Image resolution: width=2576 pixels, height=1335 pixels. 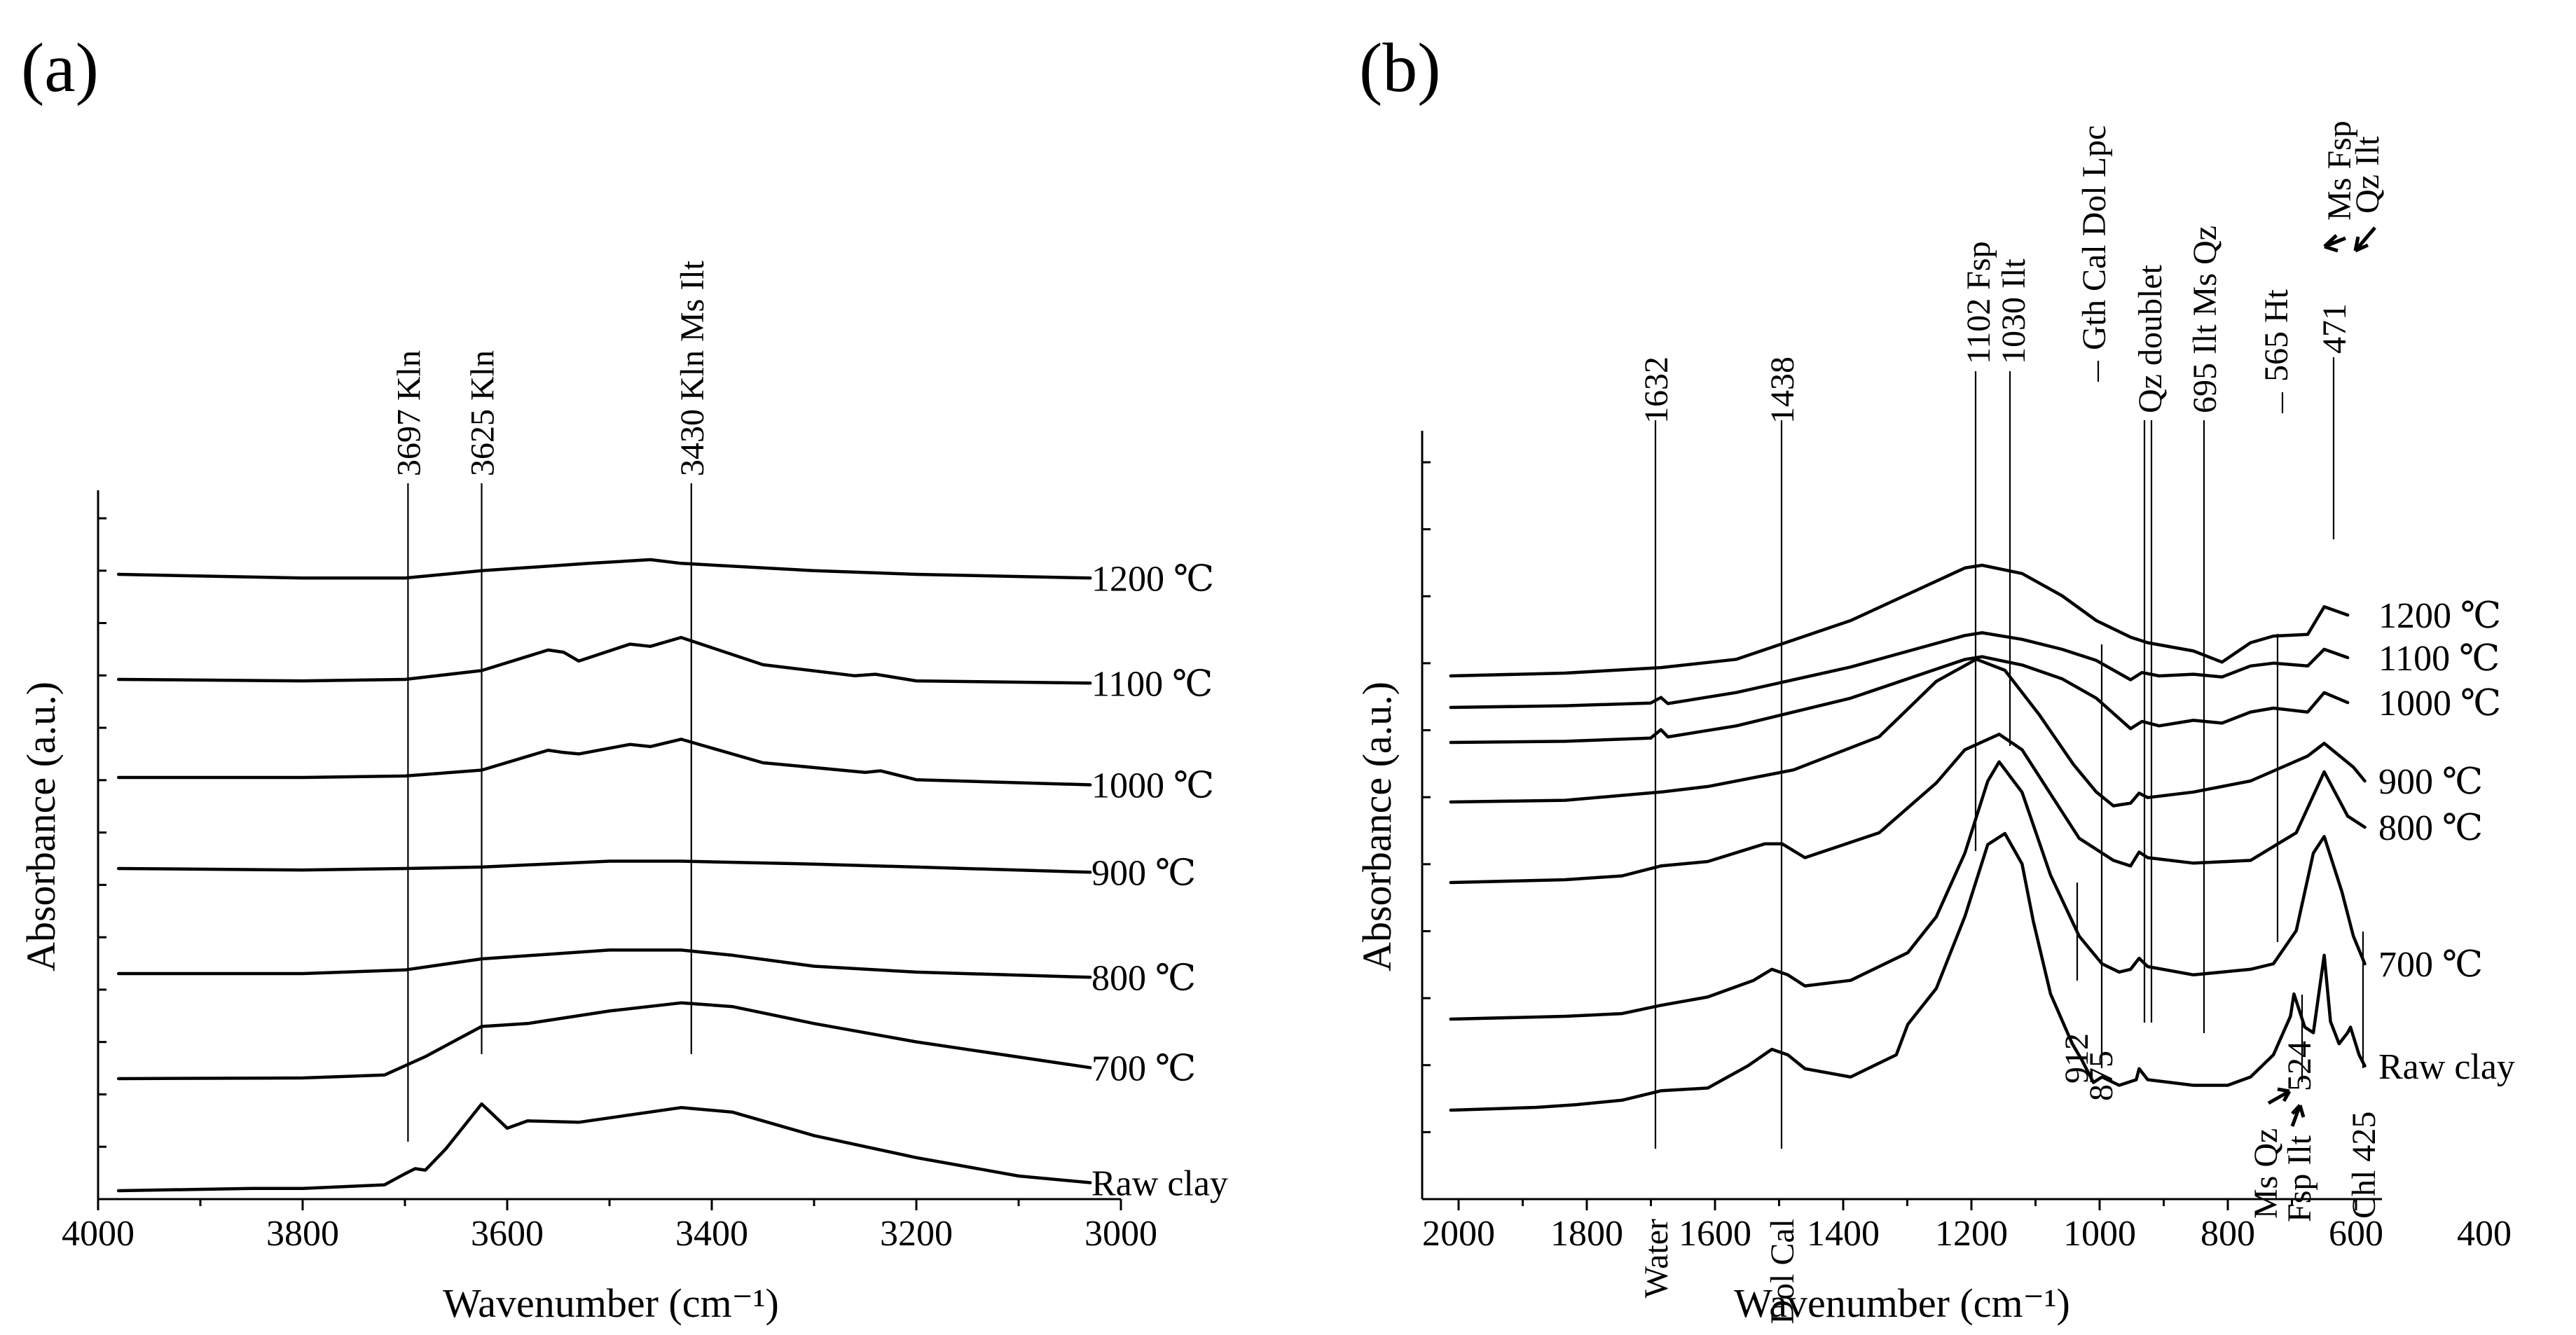 I want to click on marker-label-912: 912, so click(x=2076, y=1058).